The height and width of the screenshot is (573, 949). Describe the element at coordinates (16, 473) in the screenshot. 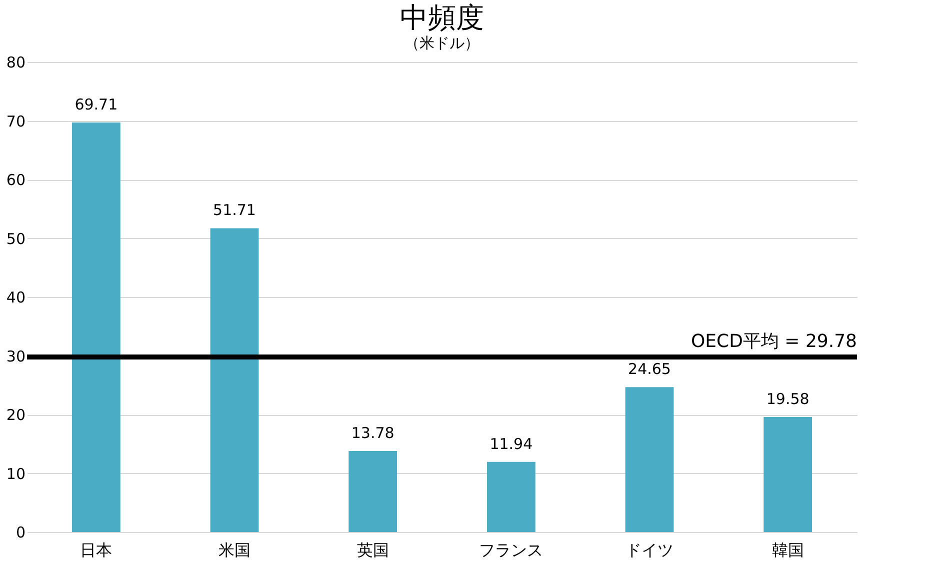

I see `y-tick-label: 10` at that location.